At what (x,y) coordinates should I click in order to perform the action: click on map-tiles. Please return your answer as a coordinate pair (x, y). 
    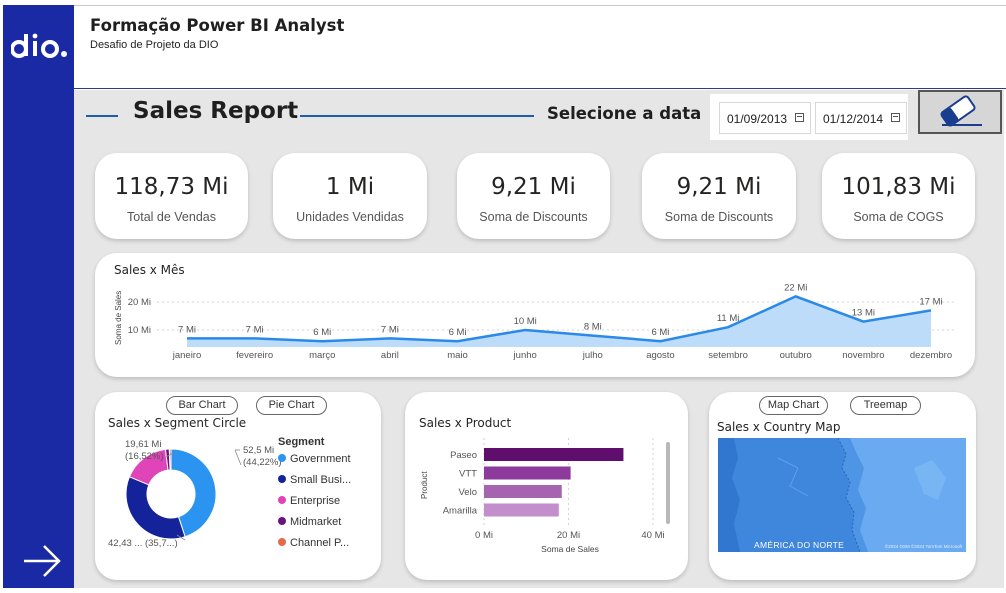
    Looking at the image, I should click on (842, 495).